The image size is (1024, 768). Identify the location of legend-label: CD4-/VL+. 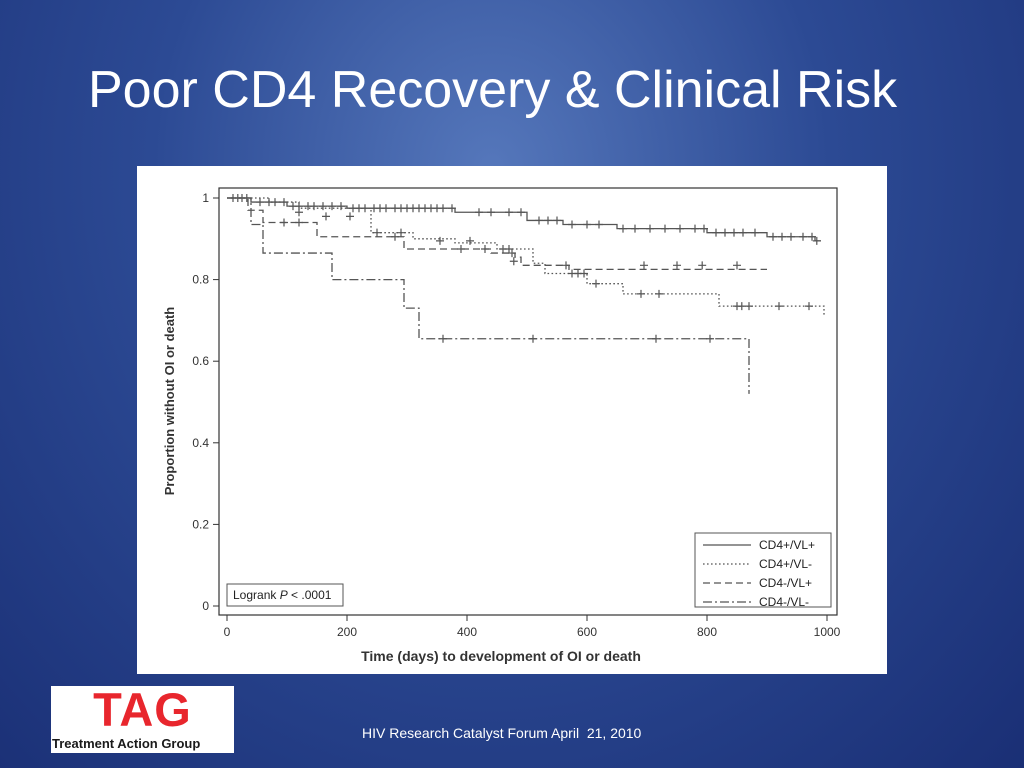
(785, 583).